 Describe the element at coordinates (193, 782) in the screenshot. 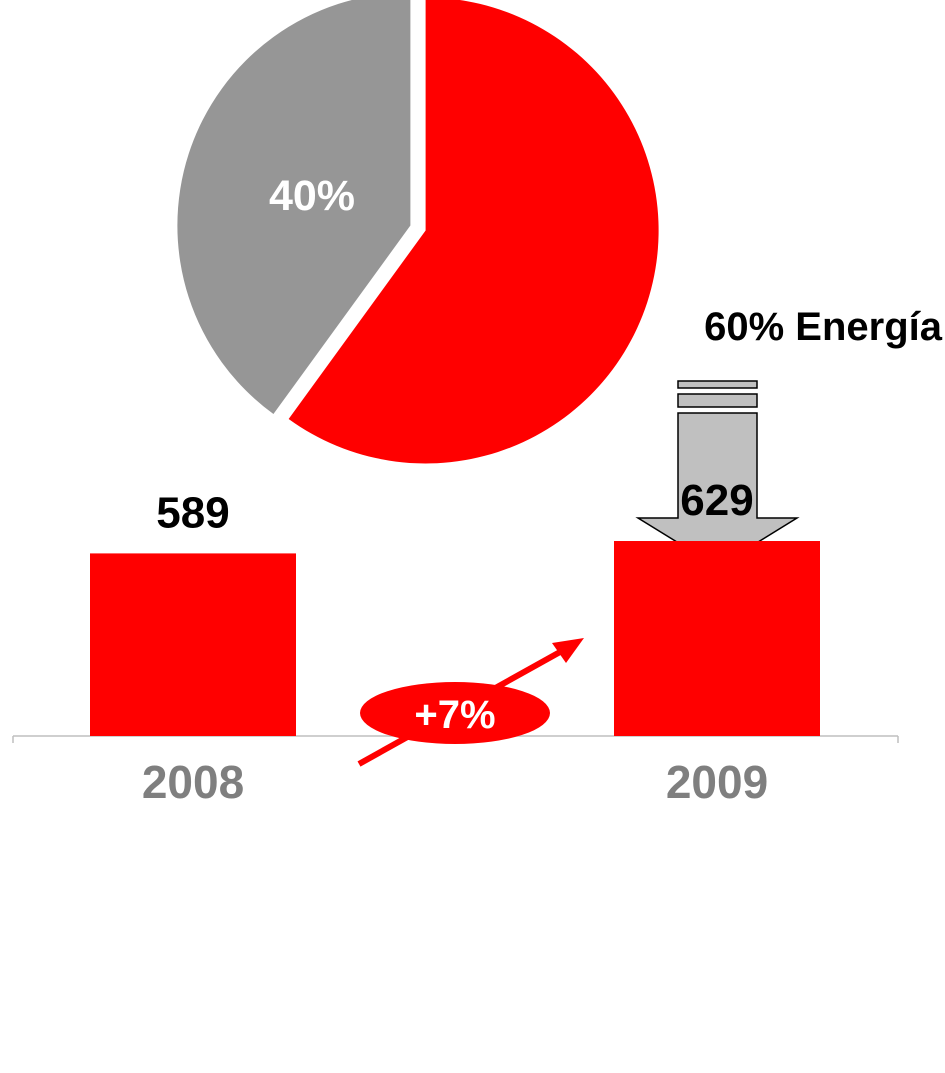

I see `x-tick-label-2008: 2008` at that location.